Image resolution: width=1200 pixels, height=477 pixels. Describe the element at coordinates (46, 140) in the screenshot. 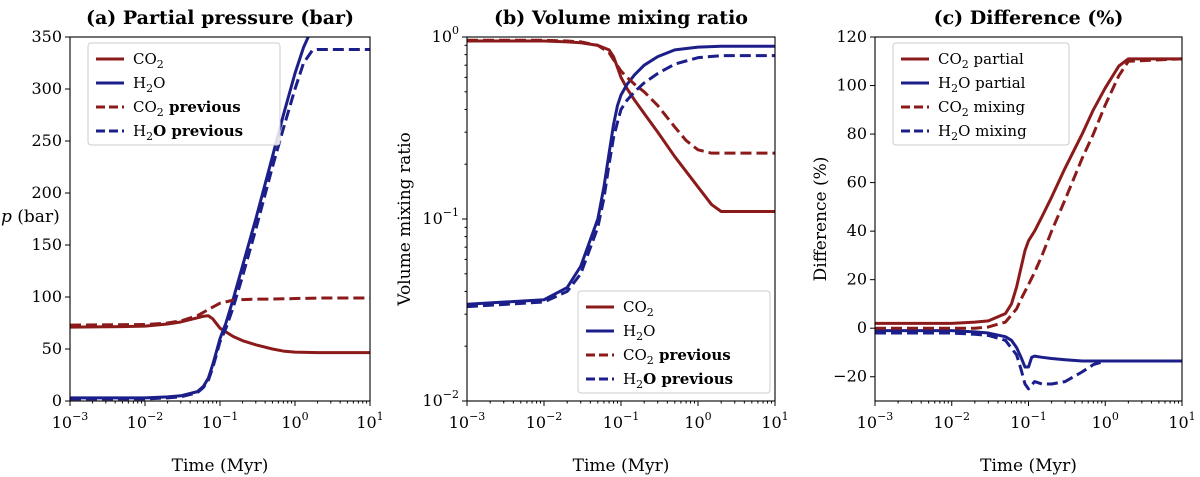

I see `y-tick-label: 250` at that location.